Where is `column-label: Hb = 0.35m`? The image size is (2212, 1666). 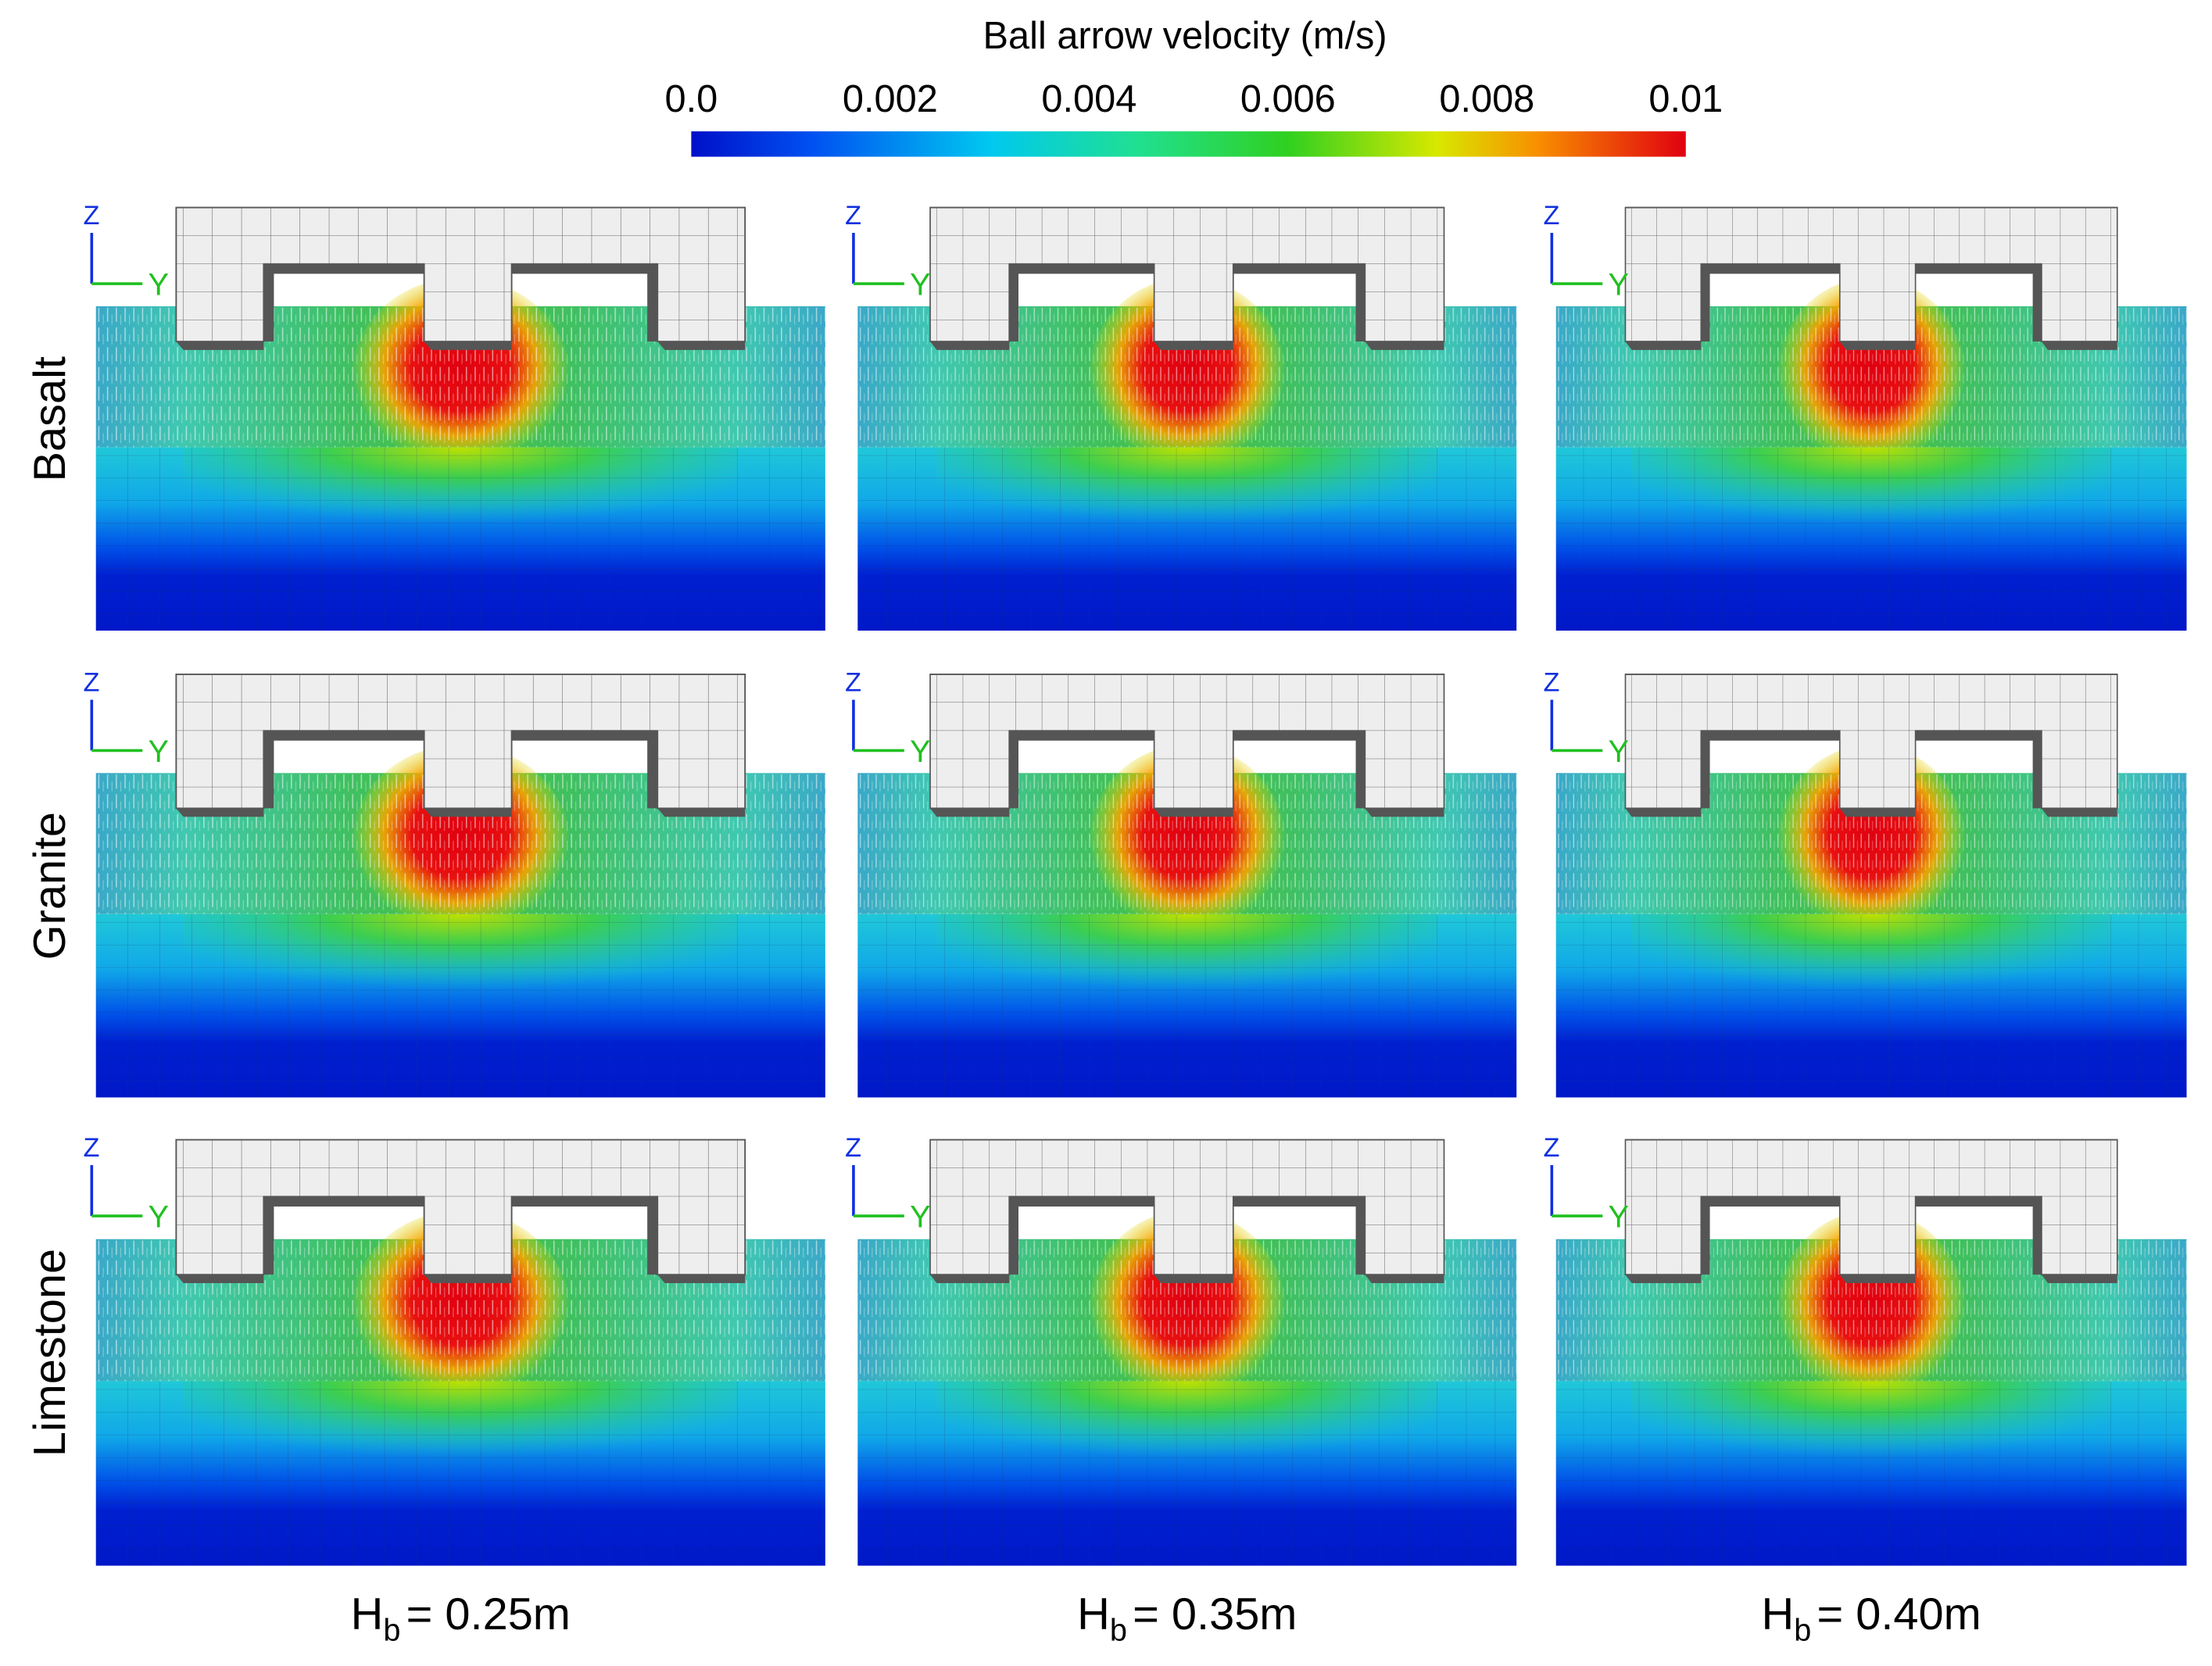 column-label: Hb = 0.35m is located at coordinates (1187, 1618).